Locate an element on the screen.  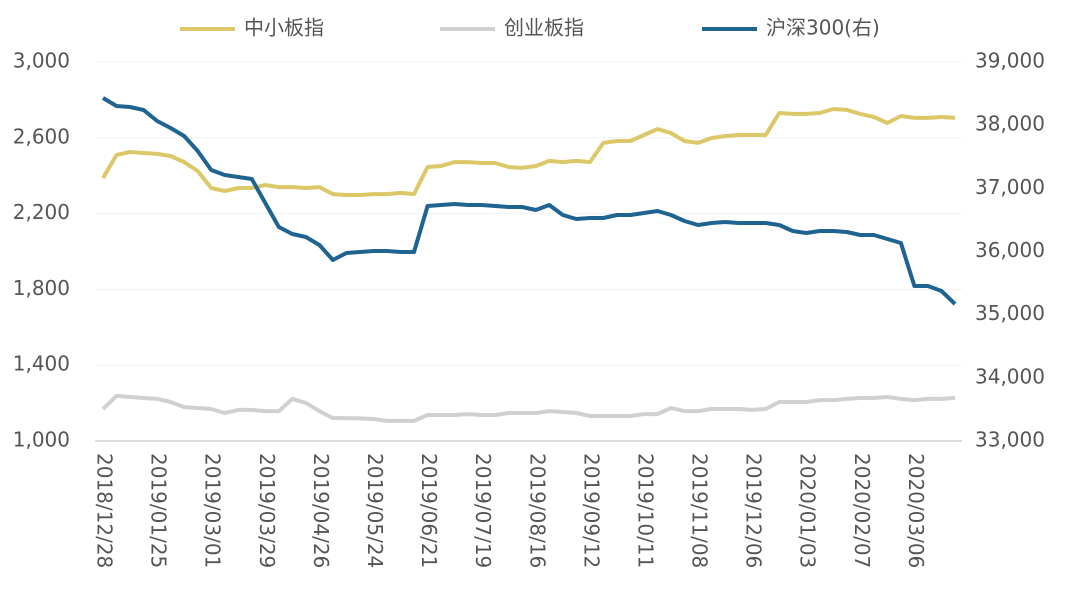
x-tick-label: 2019/05/24 is located at coordinates (375, 510).